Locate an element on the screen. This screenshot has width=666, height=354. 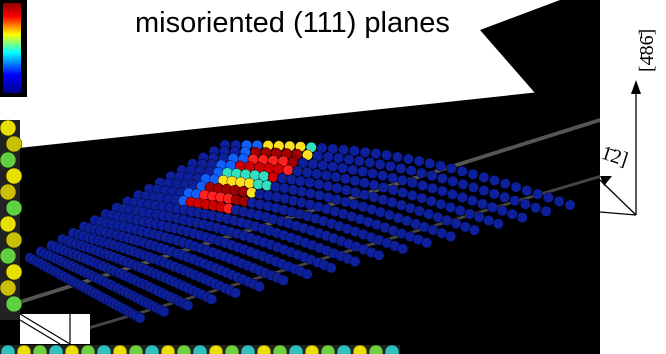
occluder is located at coordinates (540, 47).